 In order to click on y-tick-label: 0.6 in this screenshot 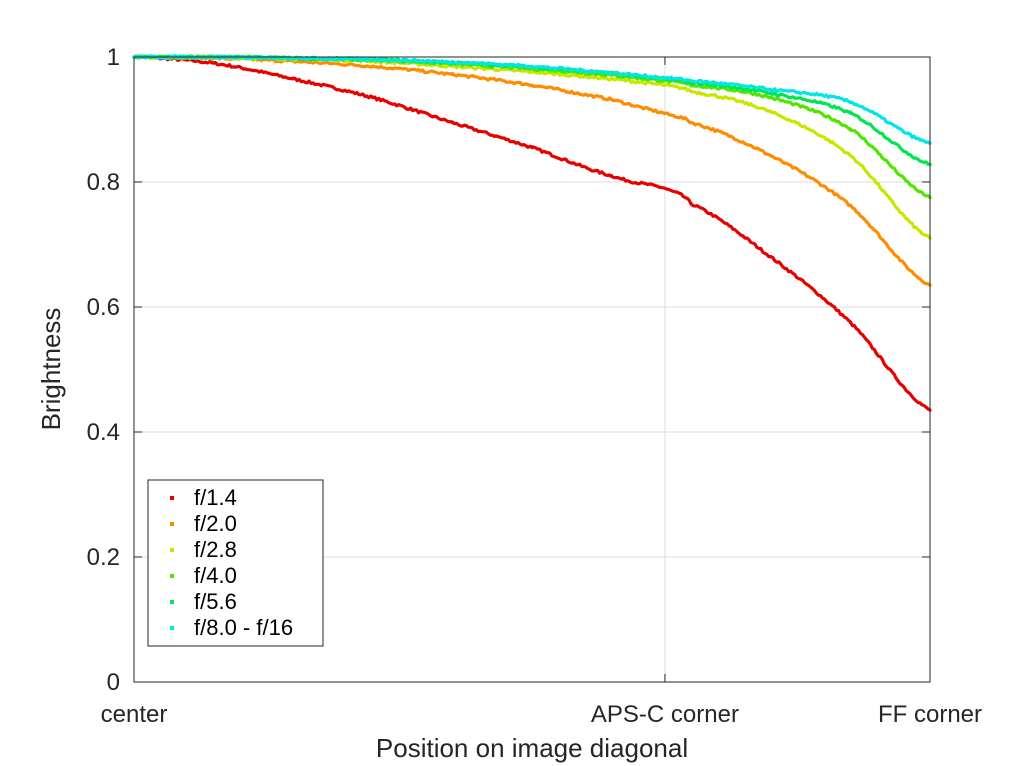, I will do `click(103, 307)`.